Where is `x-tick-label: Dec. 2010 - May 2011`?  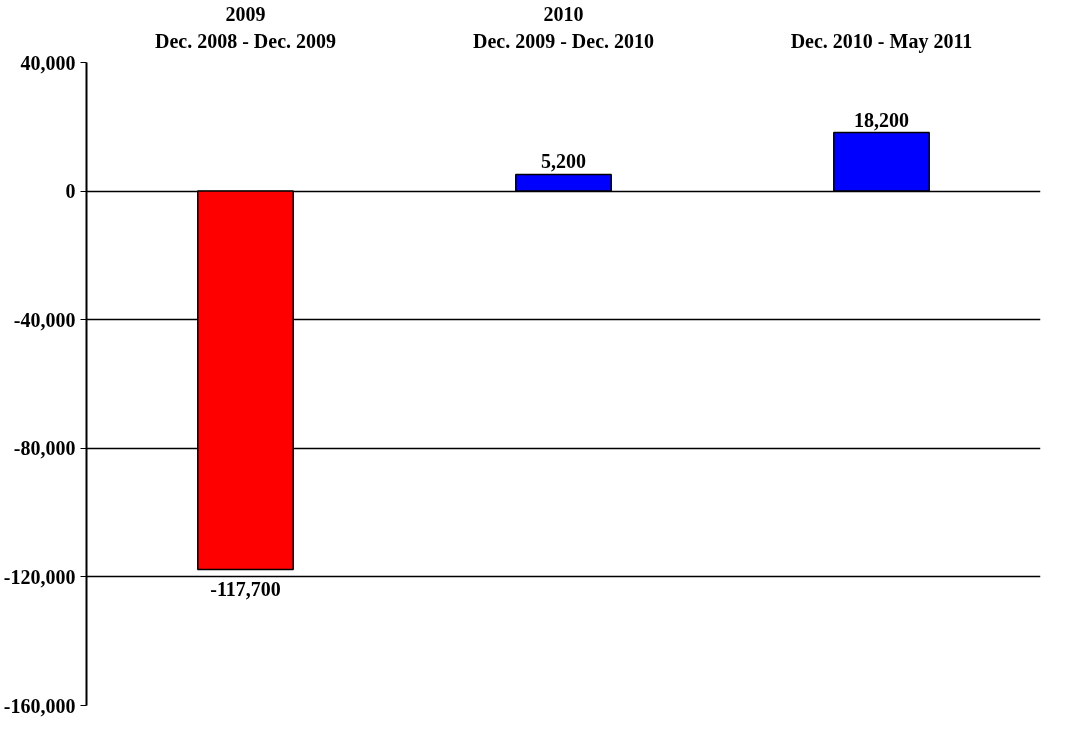 x-tick-label: Dec. 2010 - May 2011 is located at coordinates (881, 41).